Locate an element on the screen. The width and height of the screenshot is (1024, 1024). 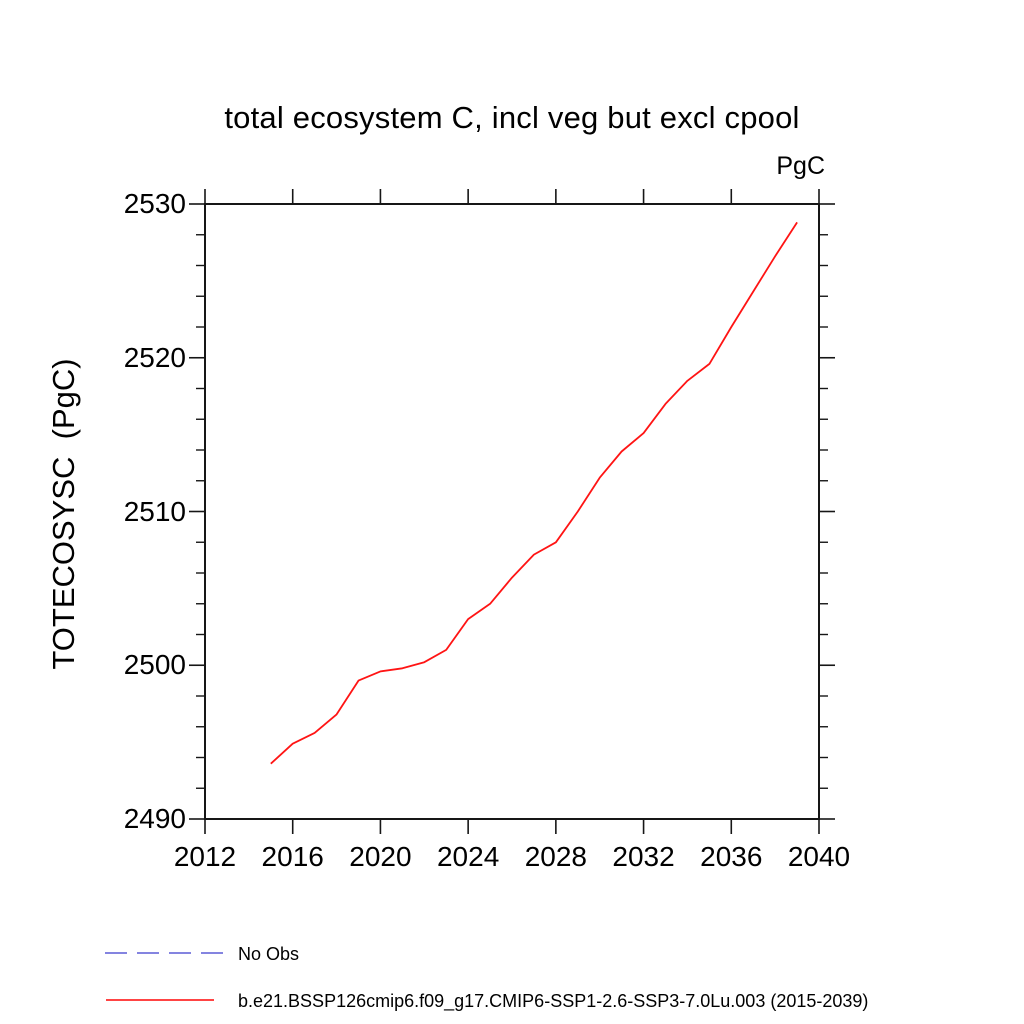
y-tick-label: 2500 is located at coordinates (154, 665).